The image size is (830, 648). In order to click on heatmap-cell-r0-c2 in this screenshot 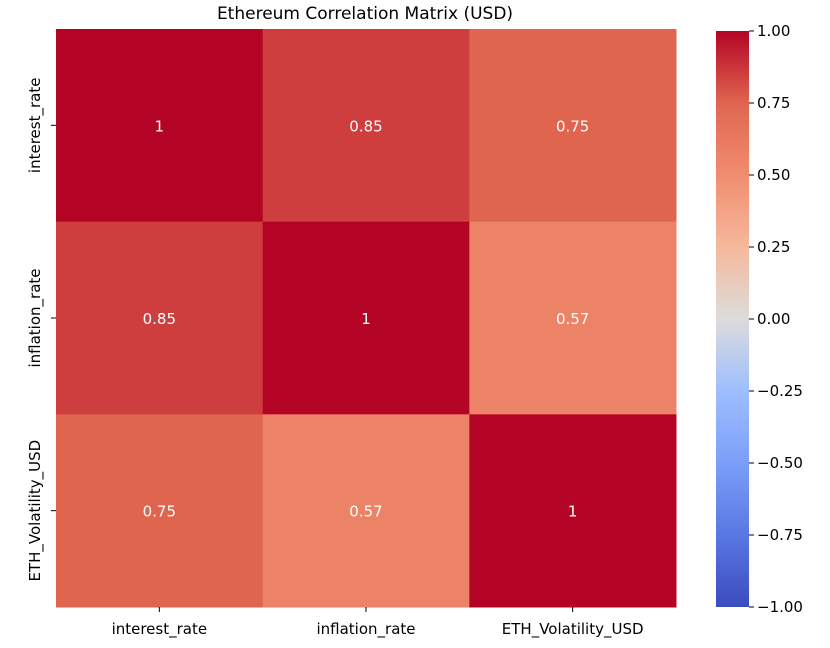, I will do `click(573, 126)`.